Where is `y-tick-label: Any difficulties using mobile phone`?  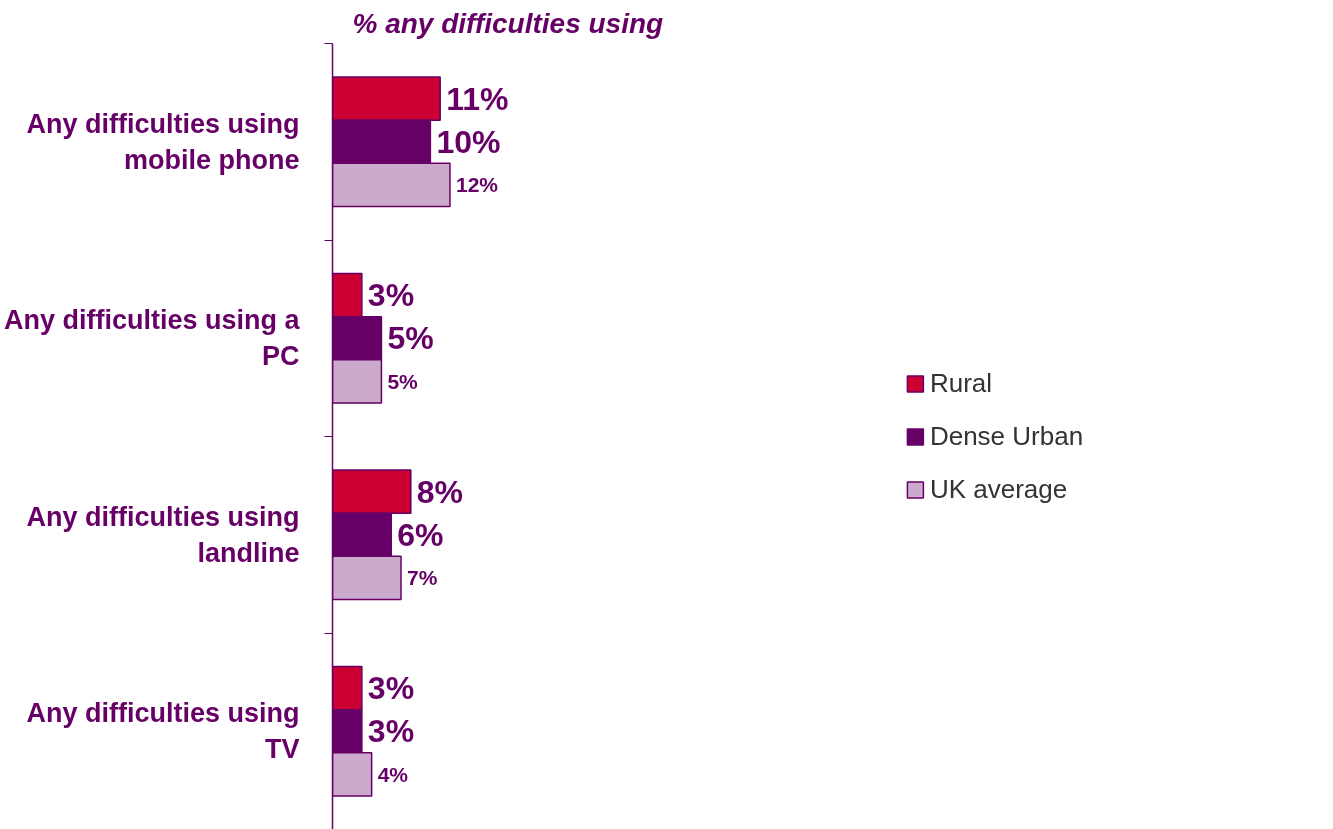 y-tick-label: Any difficulties using mobile phone is located at coordinates (163, 141).